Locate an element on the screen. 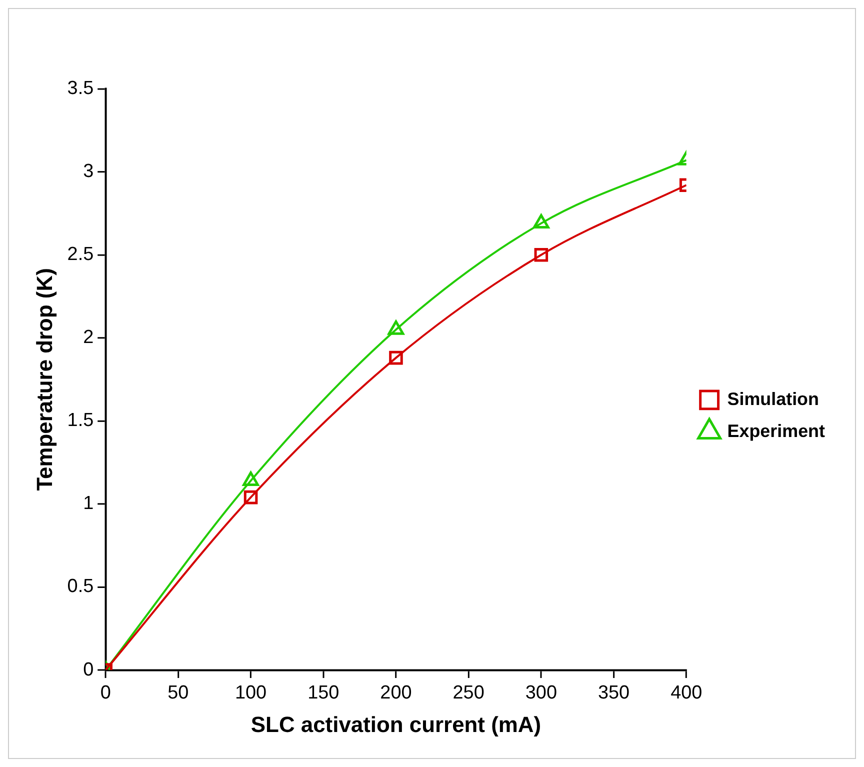 The image size is (864, 767). y-tick-label: 0.5 is located at coordinates (80, 587).